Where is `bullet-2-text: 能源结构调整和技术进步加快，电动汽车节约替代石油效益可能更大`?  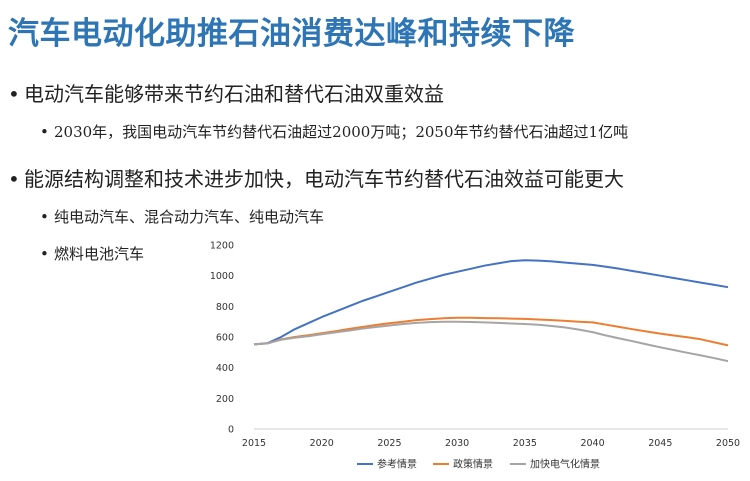
bullet-2-text: 能源结构调整和技术进步加快，电动汽车节约替代石油效益可能更大 is located at coordinates (324, 179).